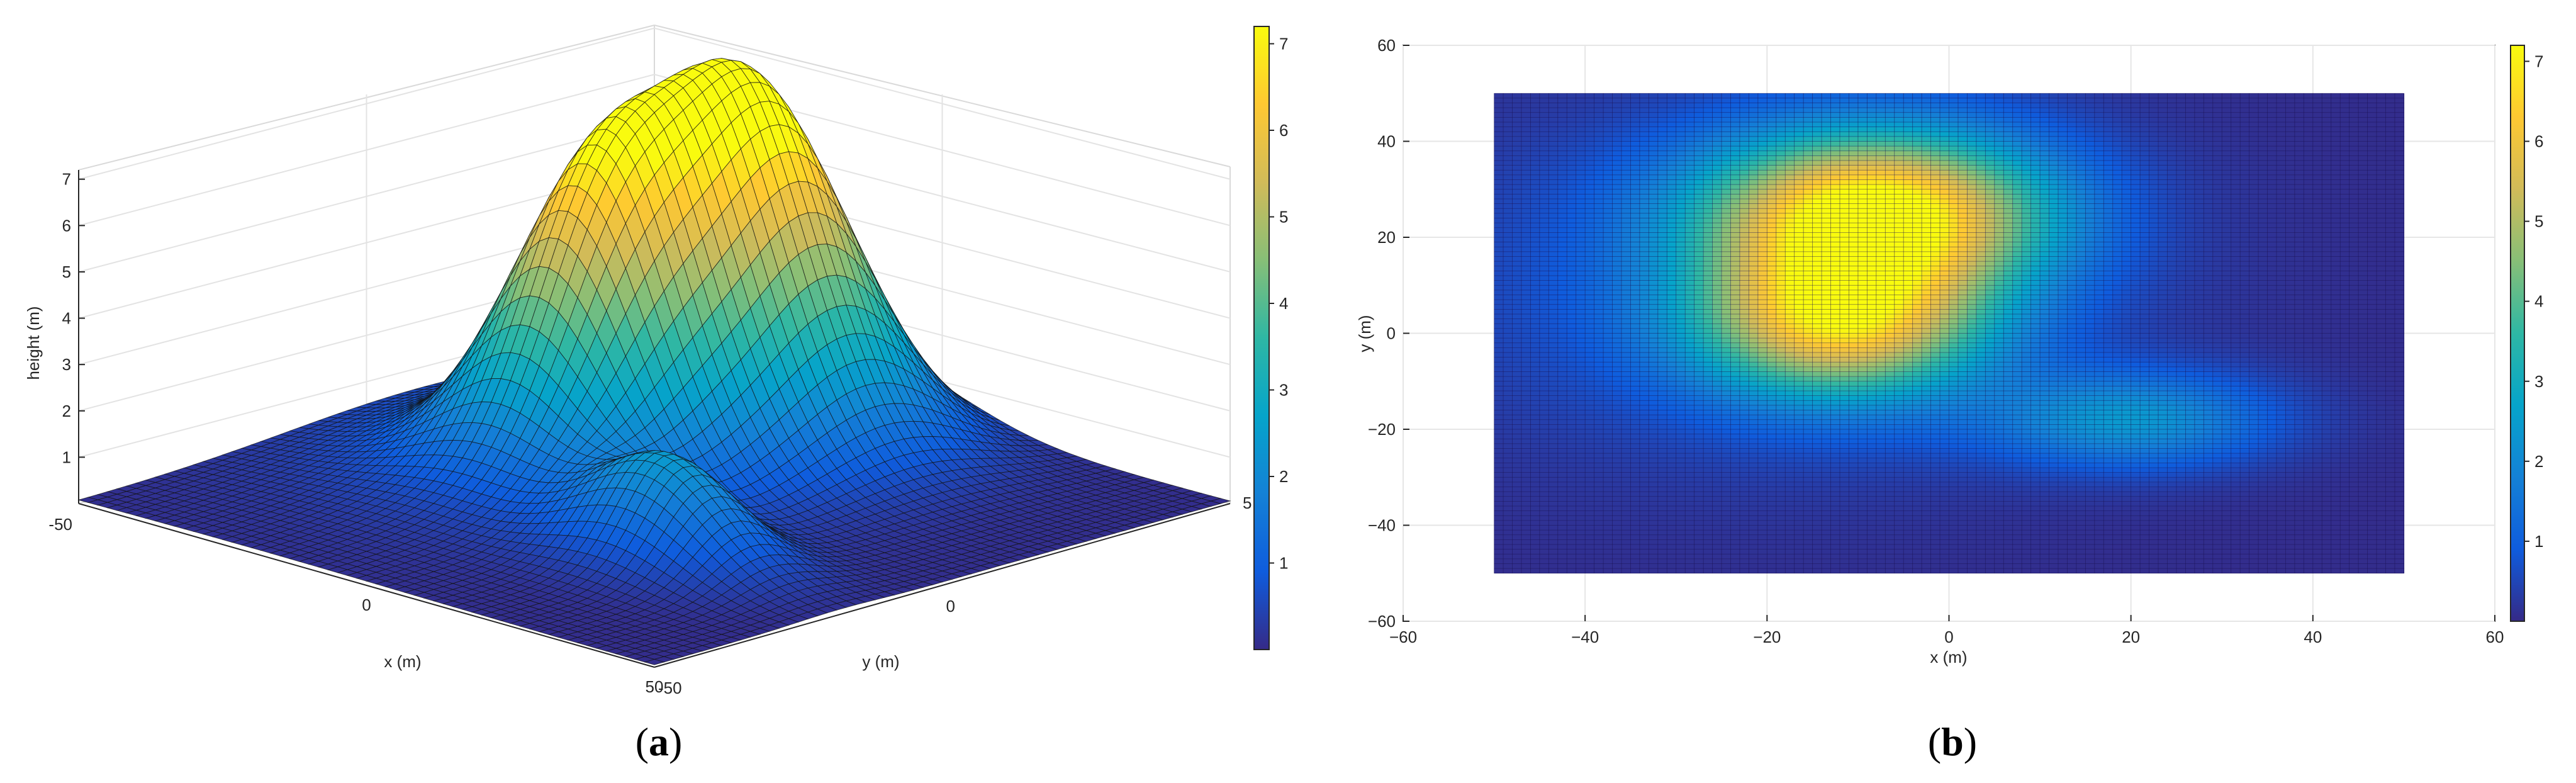  I want to click on x-tick-label: 0, so click(366, 604).